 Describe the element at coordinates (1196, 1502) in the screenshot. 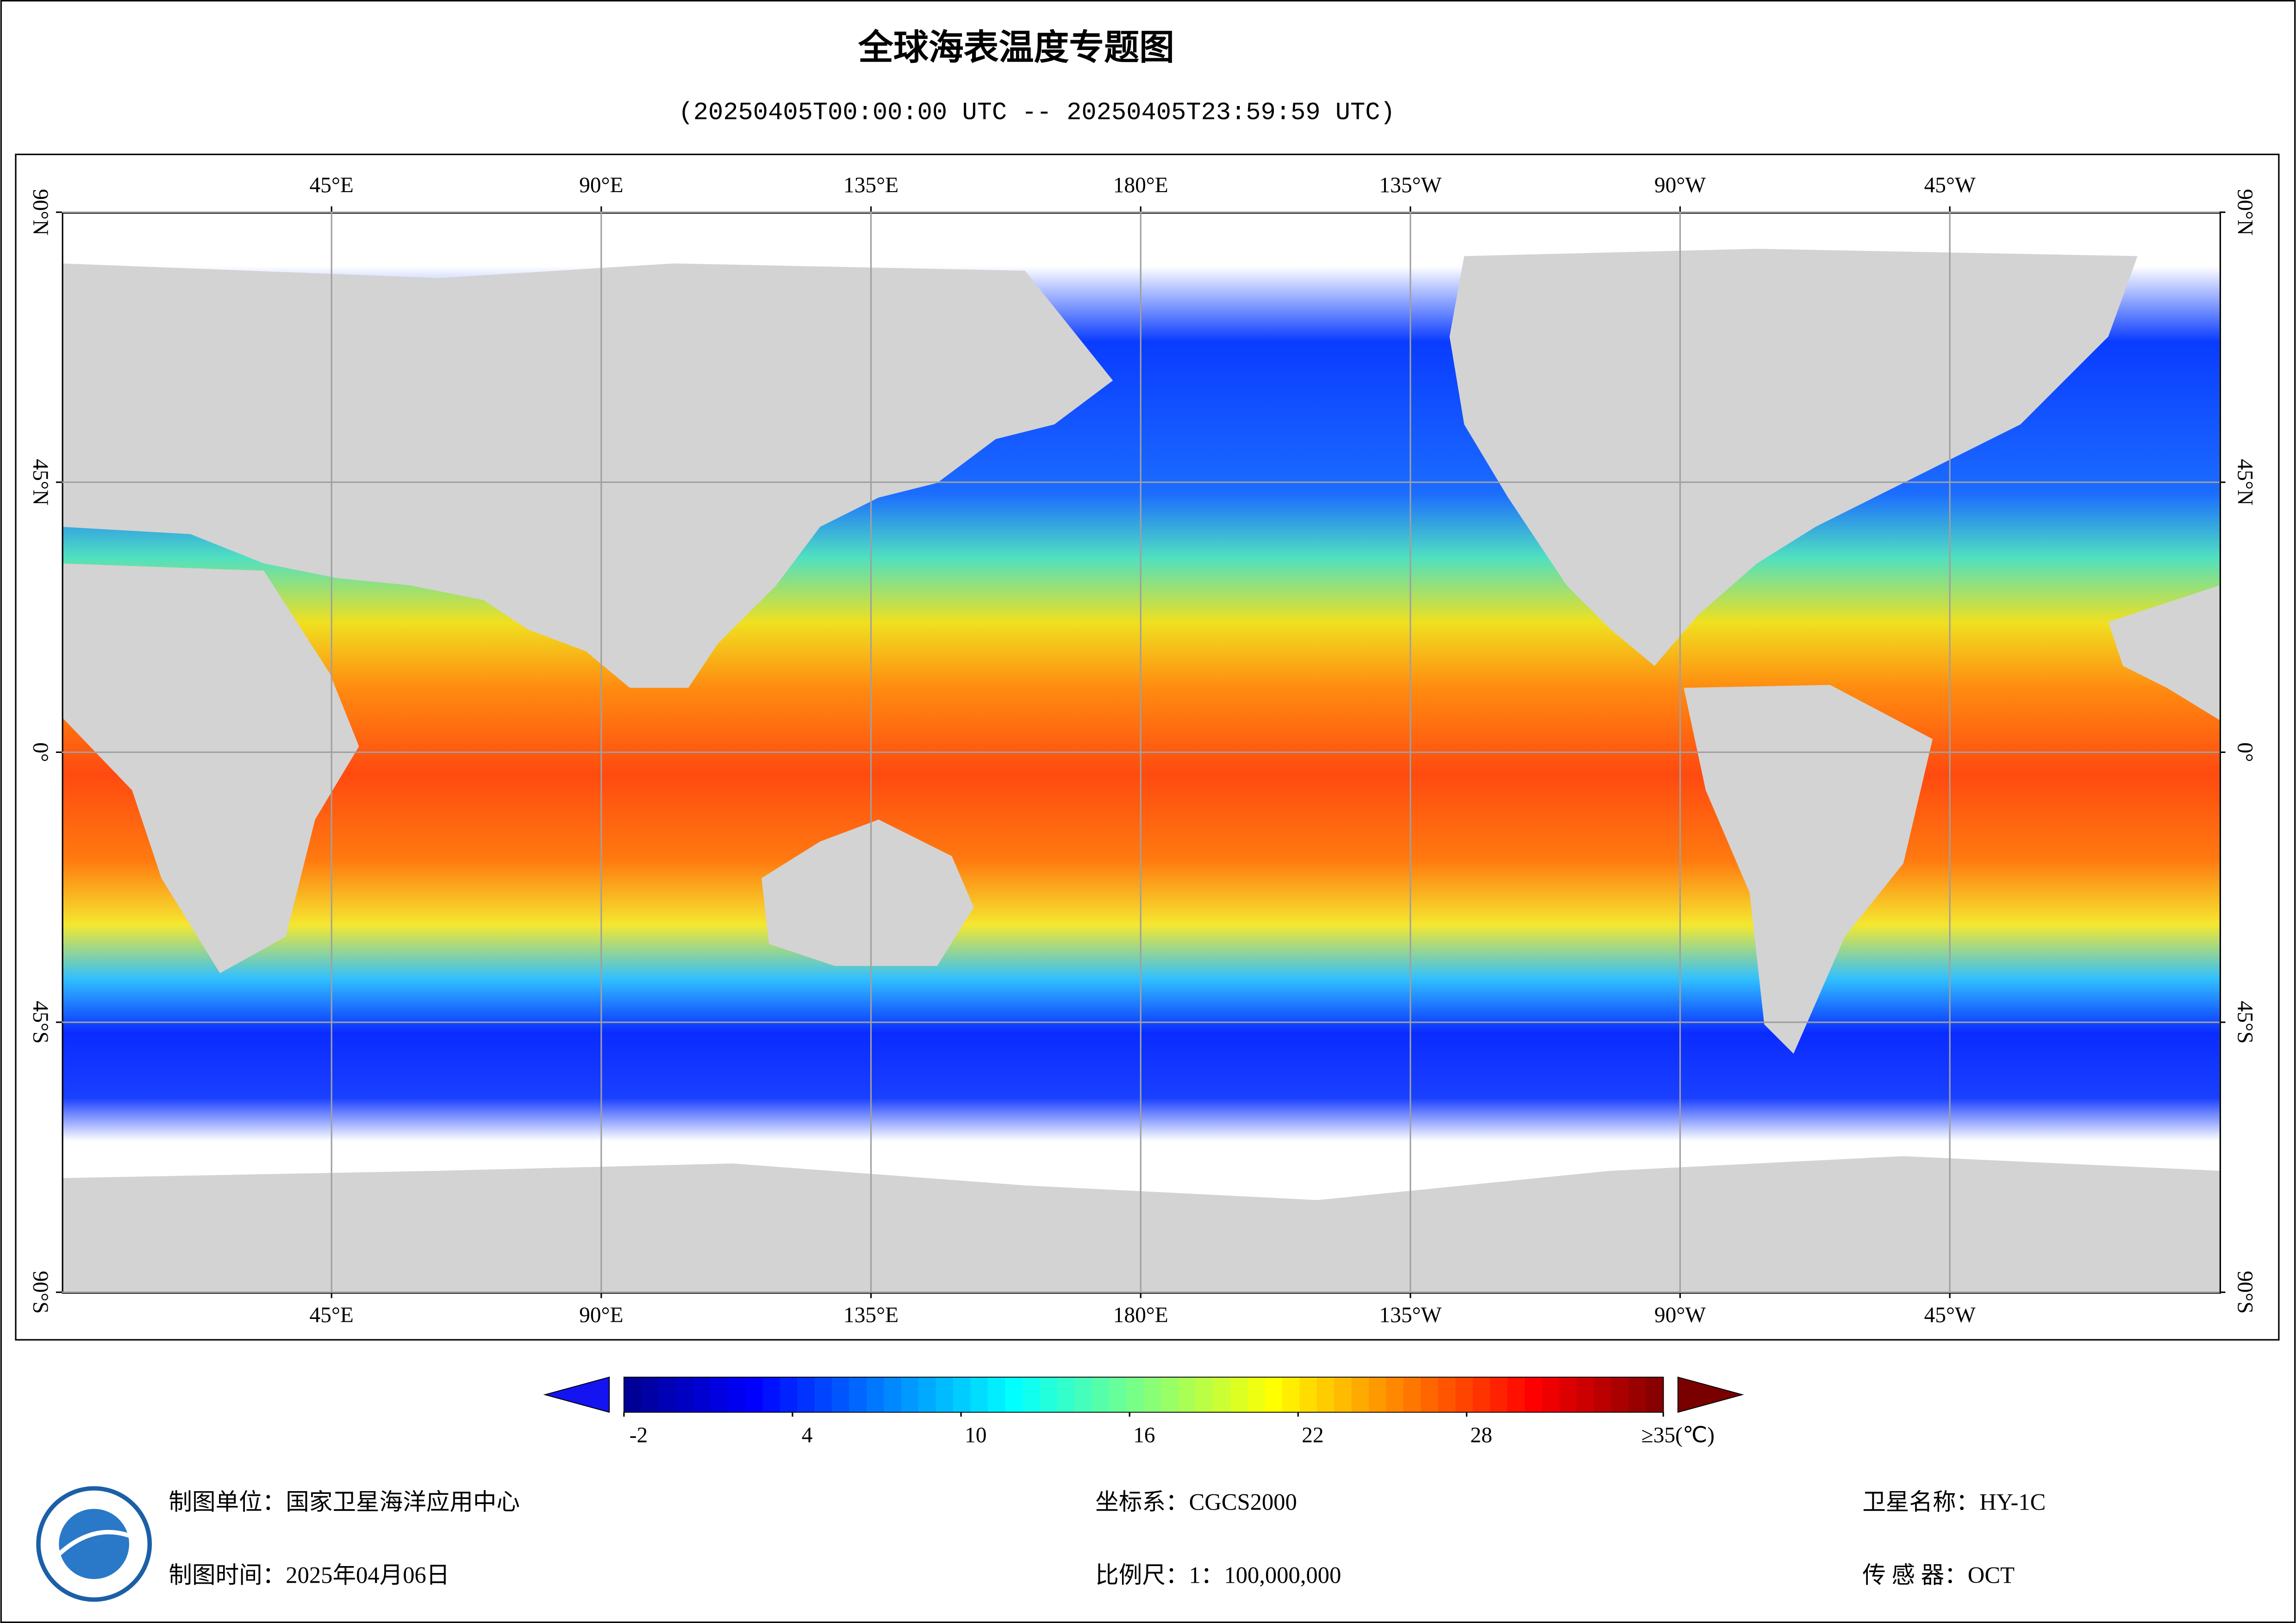

I see `crs: 坐标系：CGCS2000` at that location.